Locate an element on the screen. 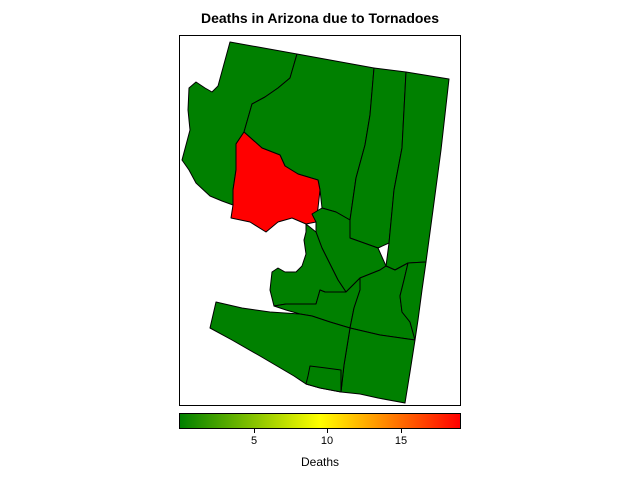  legend-label: Deaths is located at coordinates (320, 462).